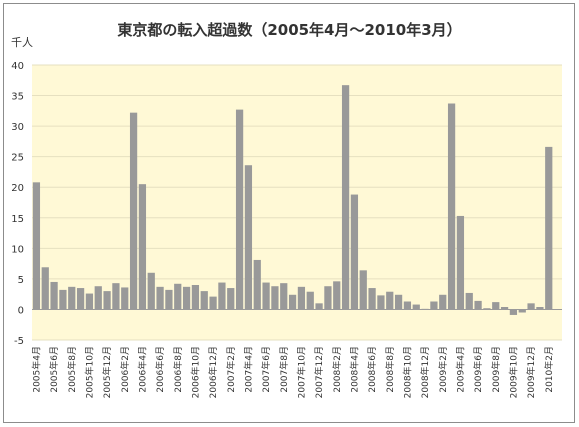  Describe the element at coordinates (19, 341) in the screenshot. I see `y-tick-label: -5` at that location.